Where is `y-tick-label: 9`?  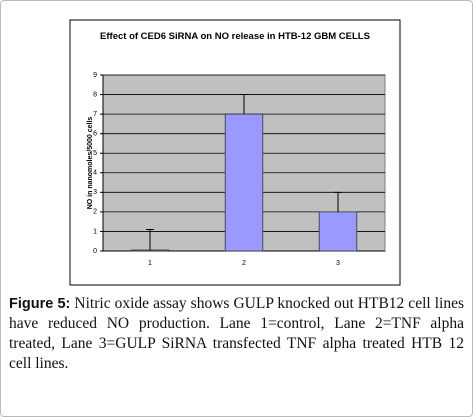 y-tick-label: 9 is located at coordinates (95, 75).